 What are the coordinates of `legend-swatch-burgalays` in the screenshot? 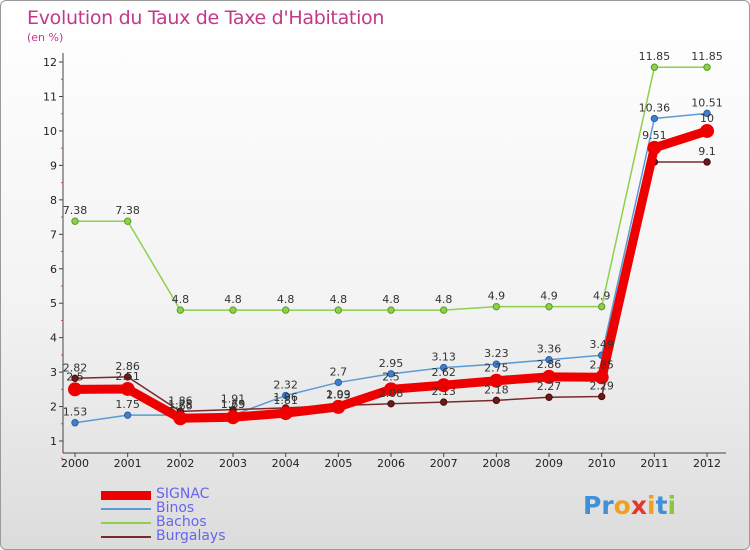 It's located at (126, 537).